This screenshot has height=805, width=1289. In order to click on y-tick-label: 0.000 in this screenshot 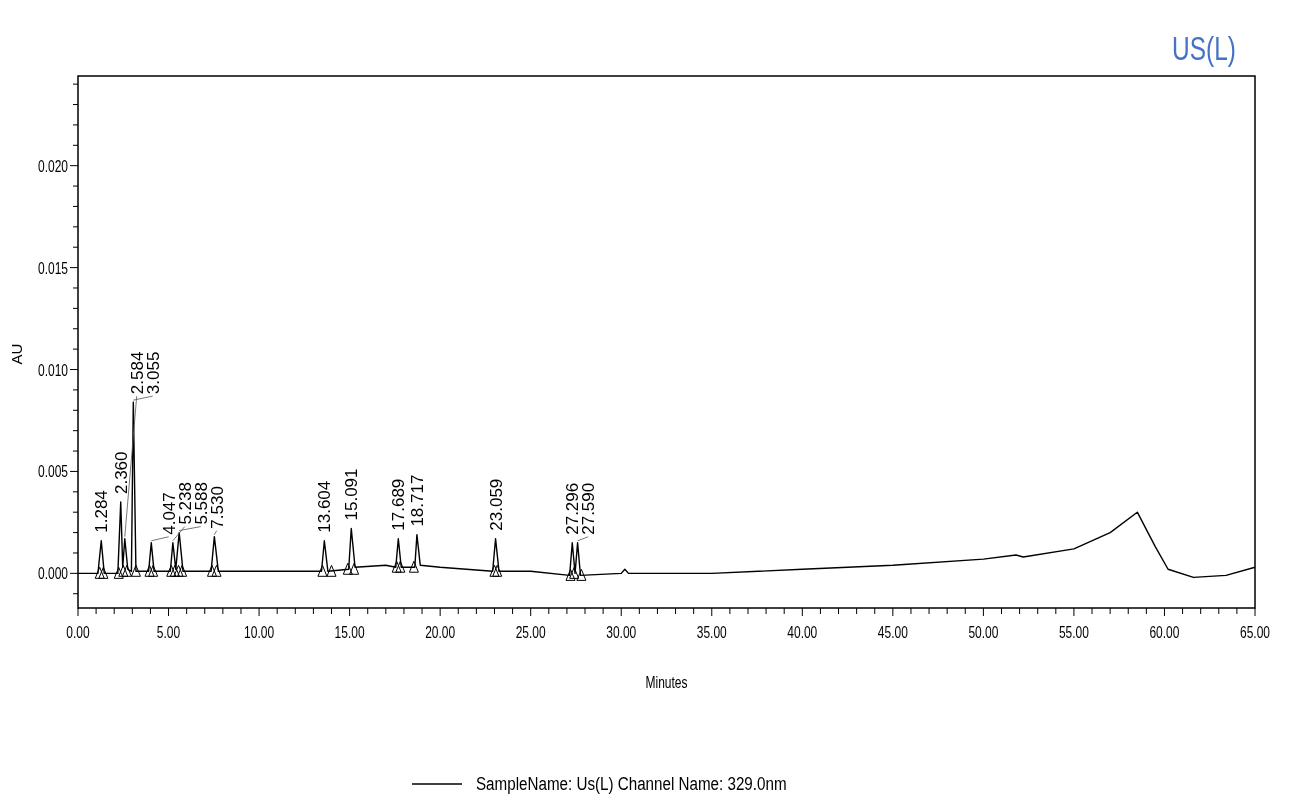, I will do `click(53, 573)`.